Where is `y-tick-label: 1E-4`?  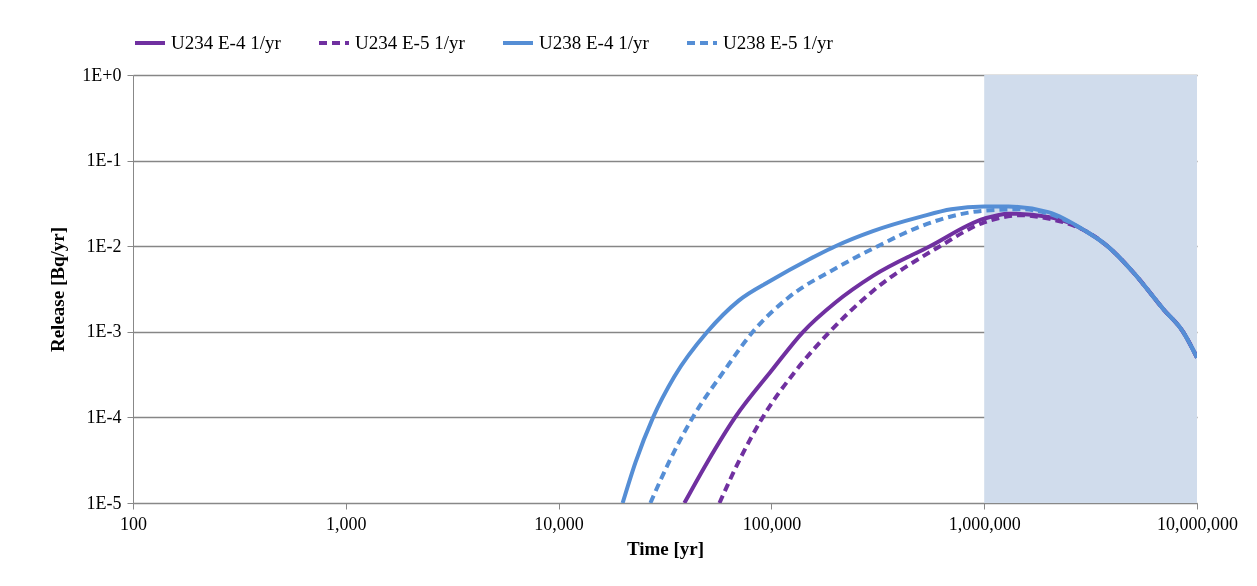
y-tick-label: 1E-4 is located at coordinates (104, 416).